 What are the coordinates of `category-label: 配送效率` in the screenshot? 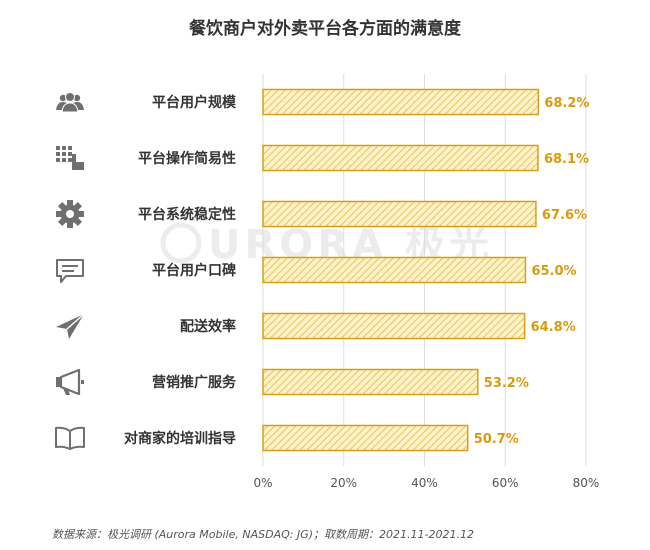 It's located at (208, 326).